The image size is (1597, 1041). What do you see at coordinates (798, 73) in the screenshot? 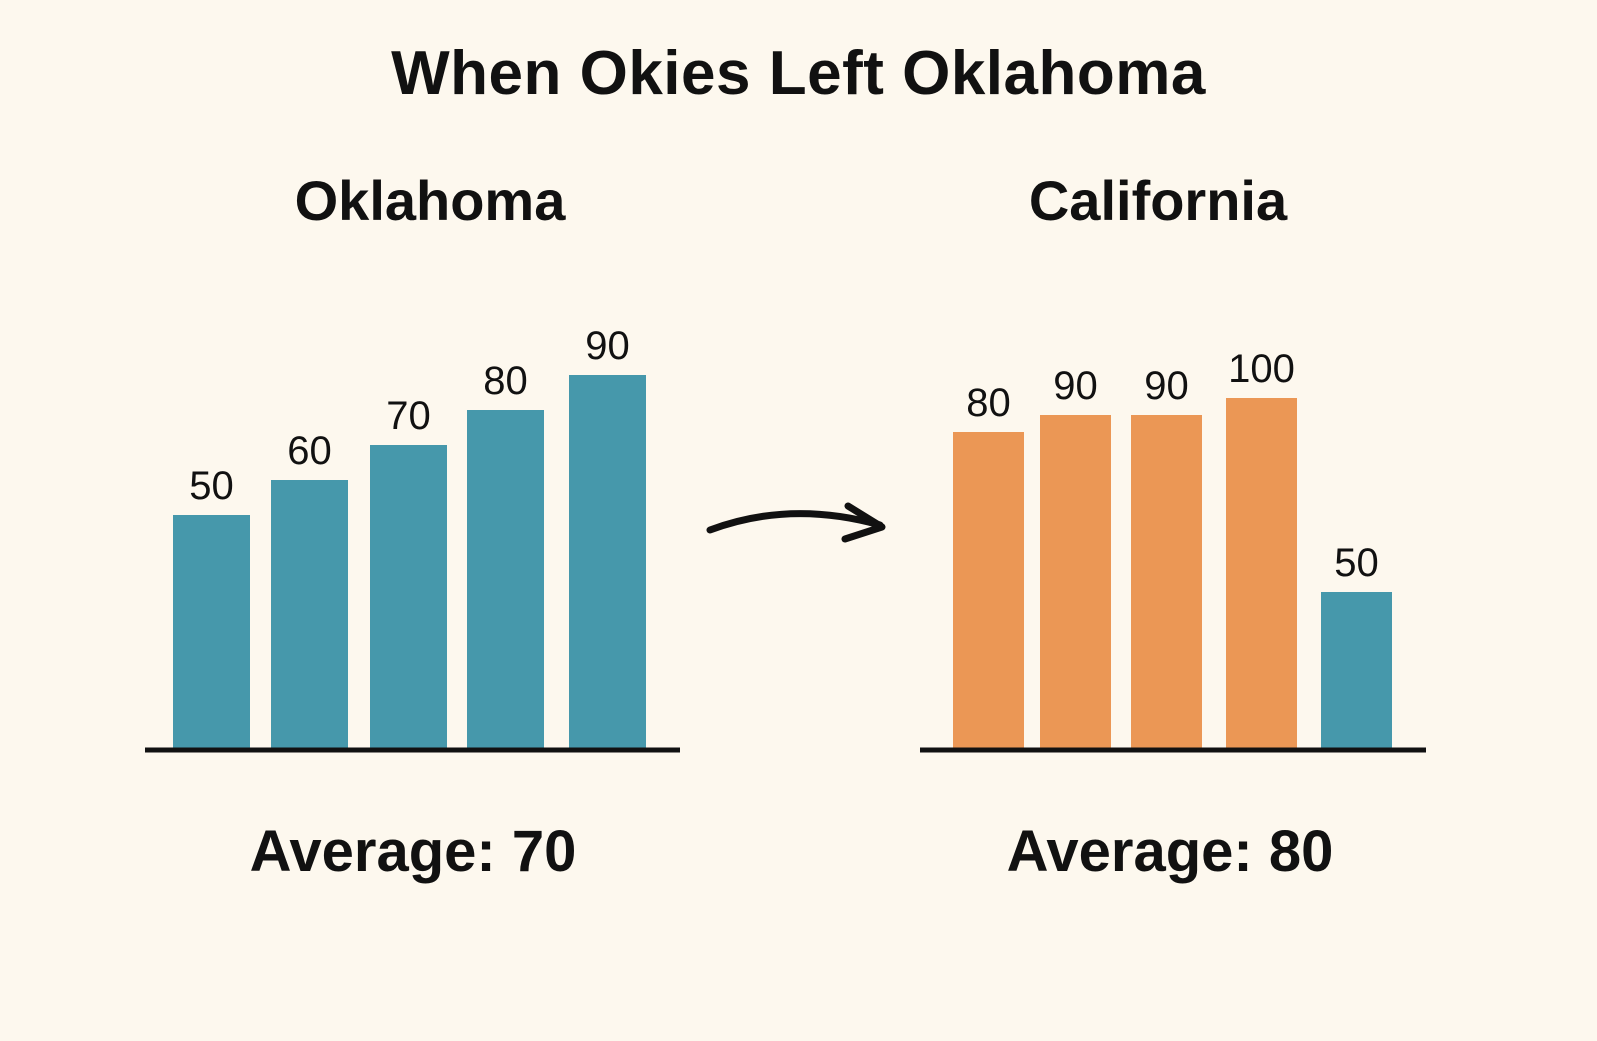
I see `chart-title: When Okies Left Oklahoma` at bounding box center [798, 73].